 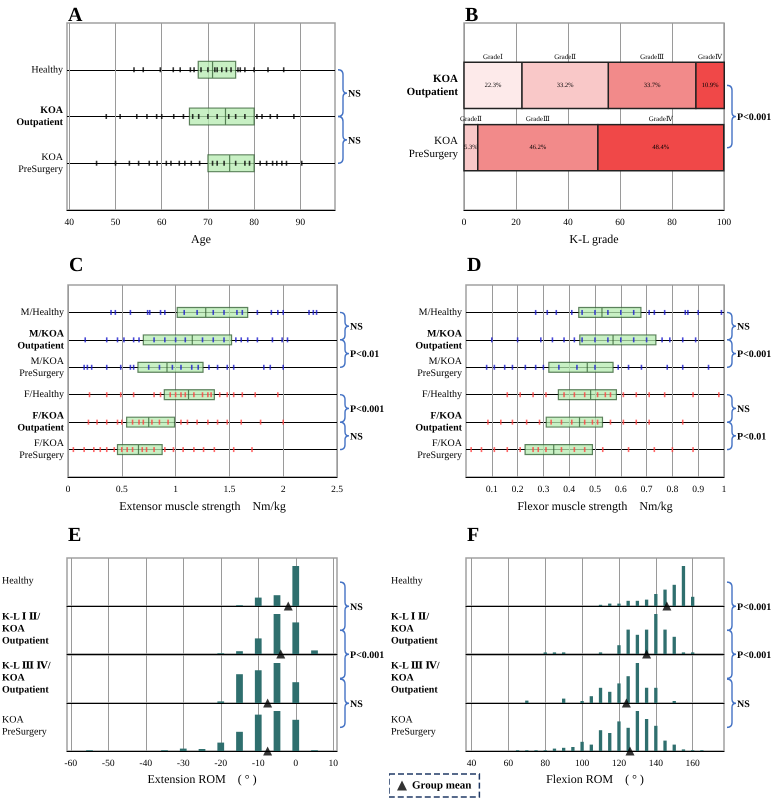 What do you see at coordinates (76, 265) in the screenshot?
I see `chart-title: C` at bounding box center [76, 265].